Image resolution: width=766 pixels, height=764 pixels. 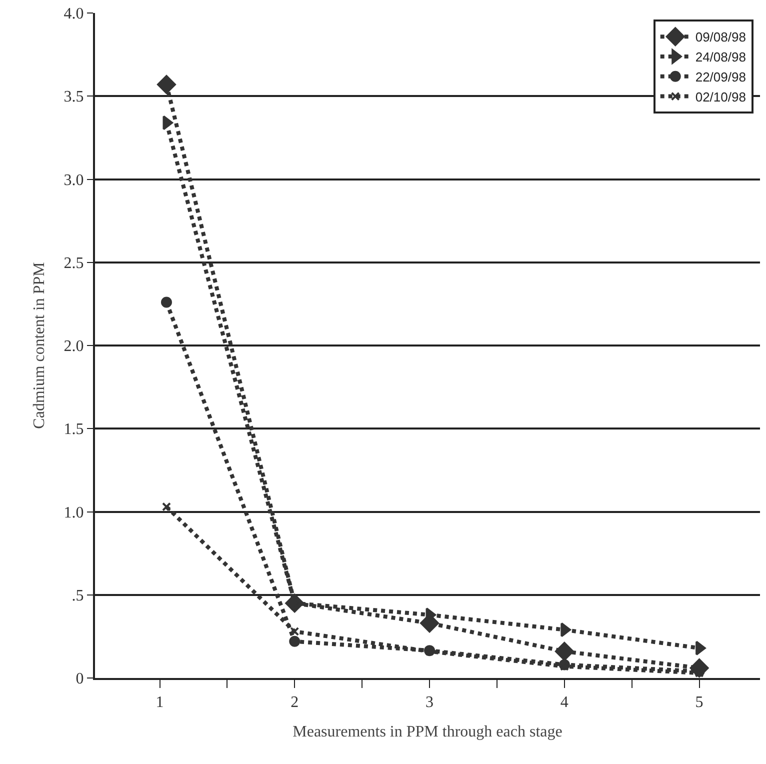 What do you see at coordinates (74, 14) in the screenshot?
I see `y-tick-label: 4.0` at bounding box center [74, 14].